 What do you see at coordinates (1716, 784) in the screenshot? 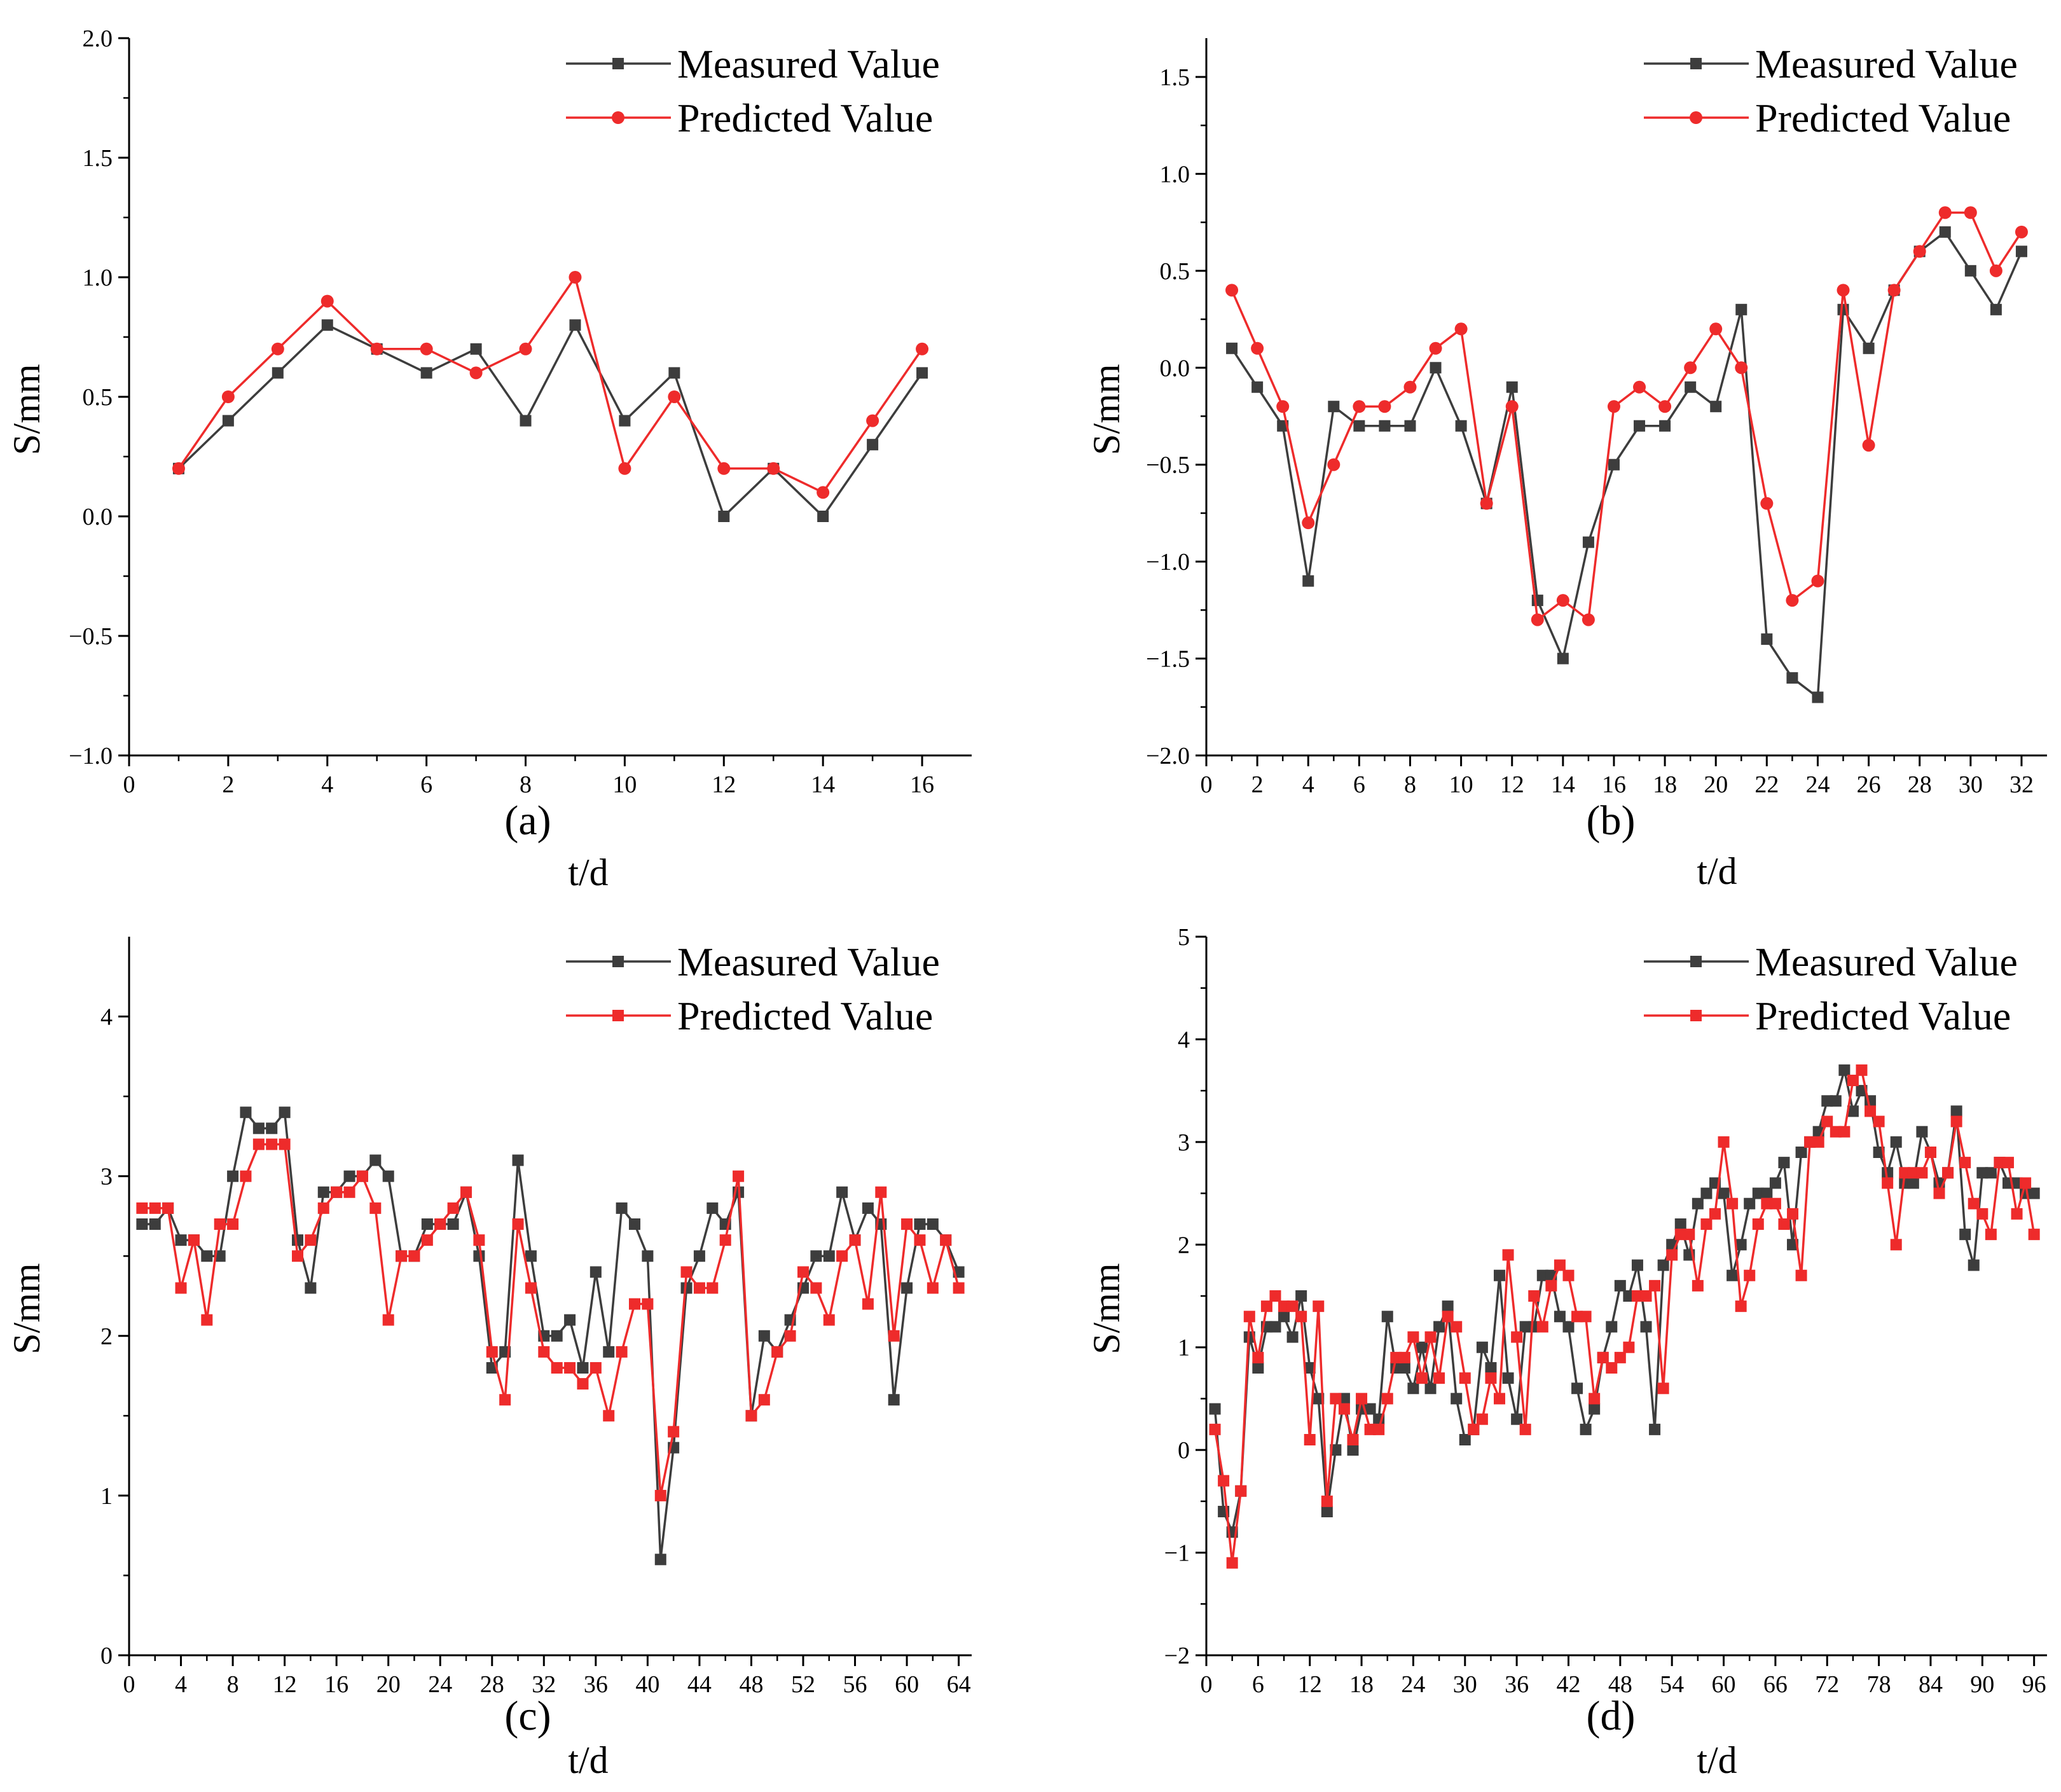
I see `x-tick-label: 20` at bounding box center [1716, 784].